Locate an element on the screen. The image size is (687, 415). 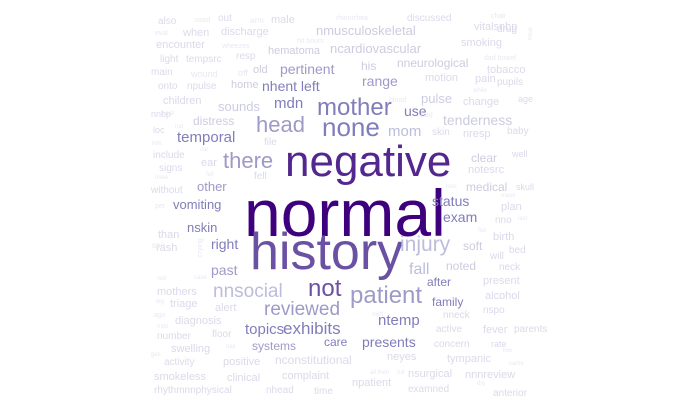
cloud-word: while is located at coordinates (480, 91).